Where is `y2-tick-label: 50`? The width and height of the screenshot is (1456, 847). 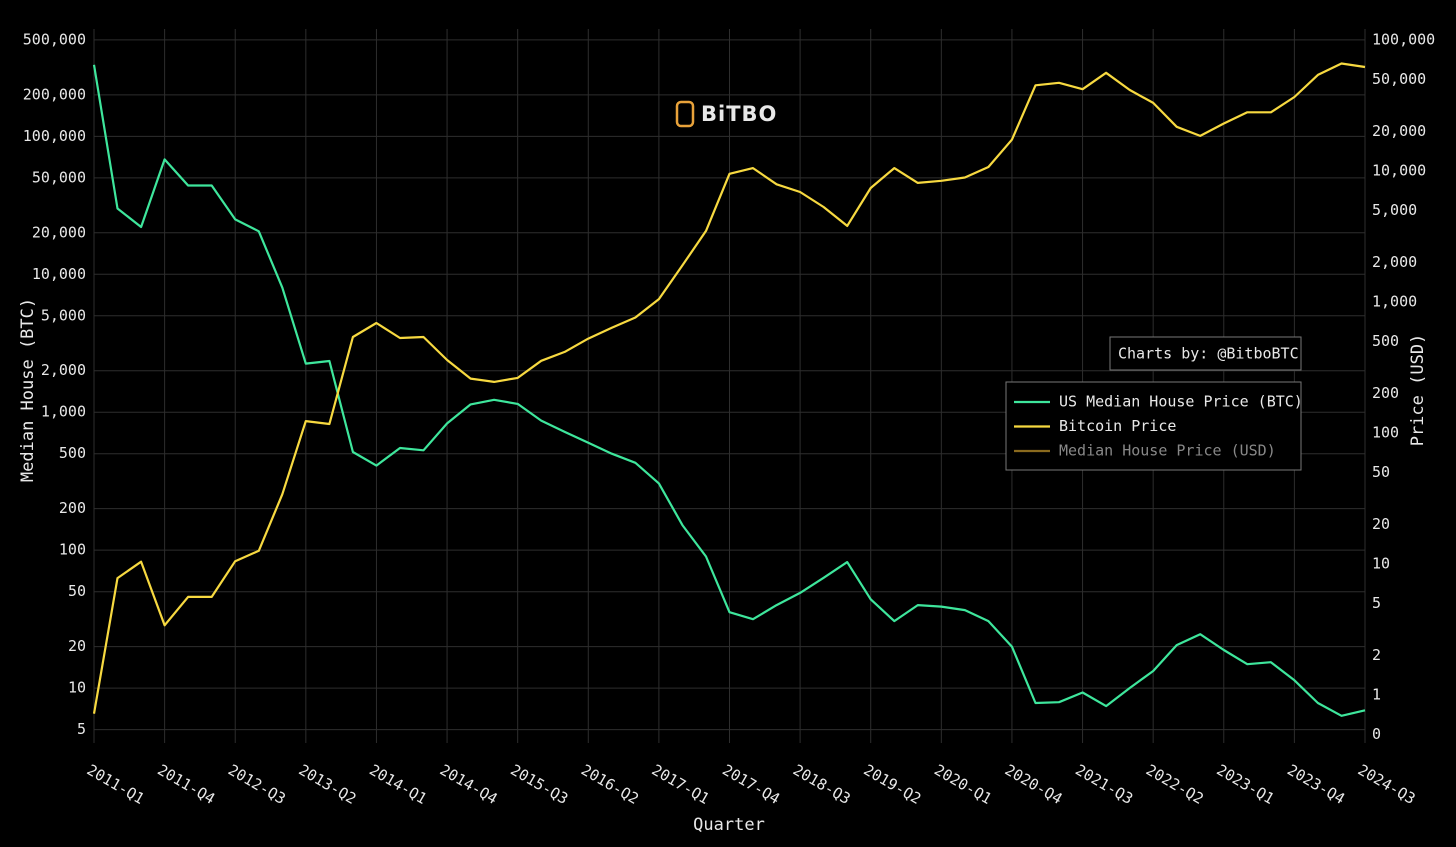
y2-tick-label: 50 is located at coordinates (1381, 472).